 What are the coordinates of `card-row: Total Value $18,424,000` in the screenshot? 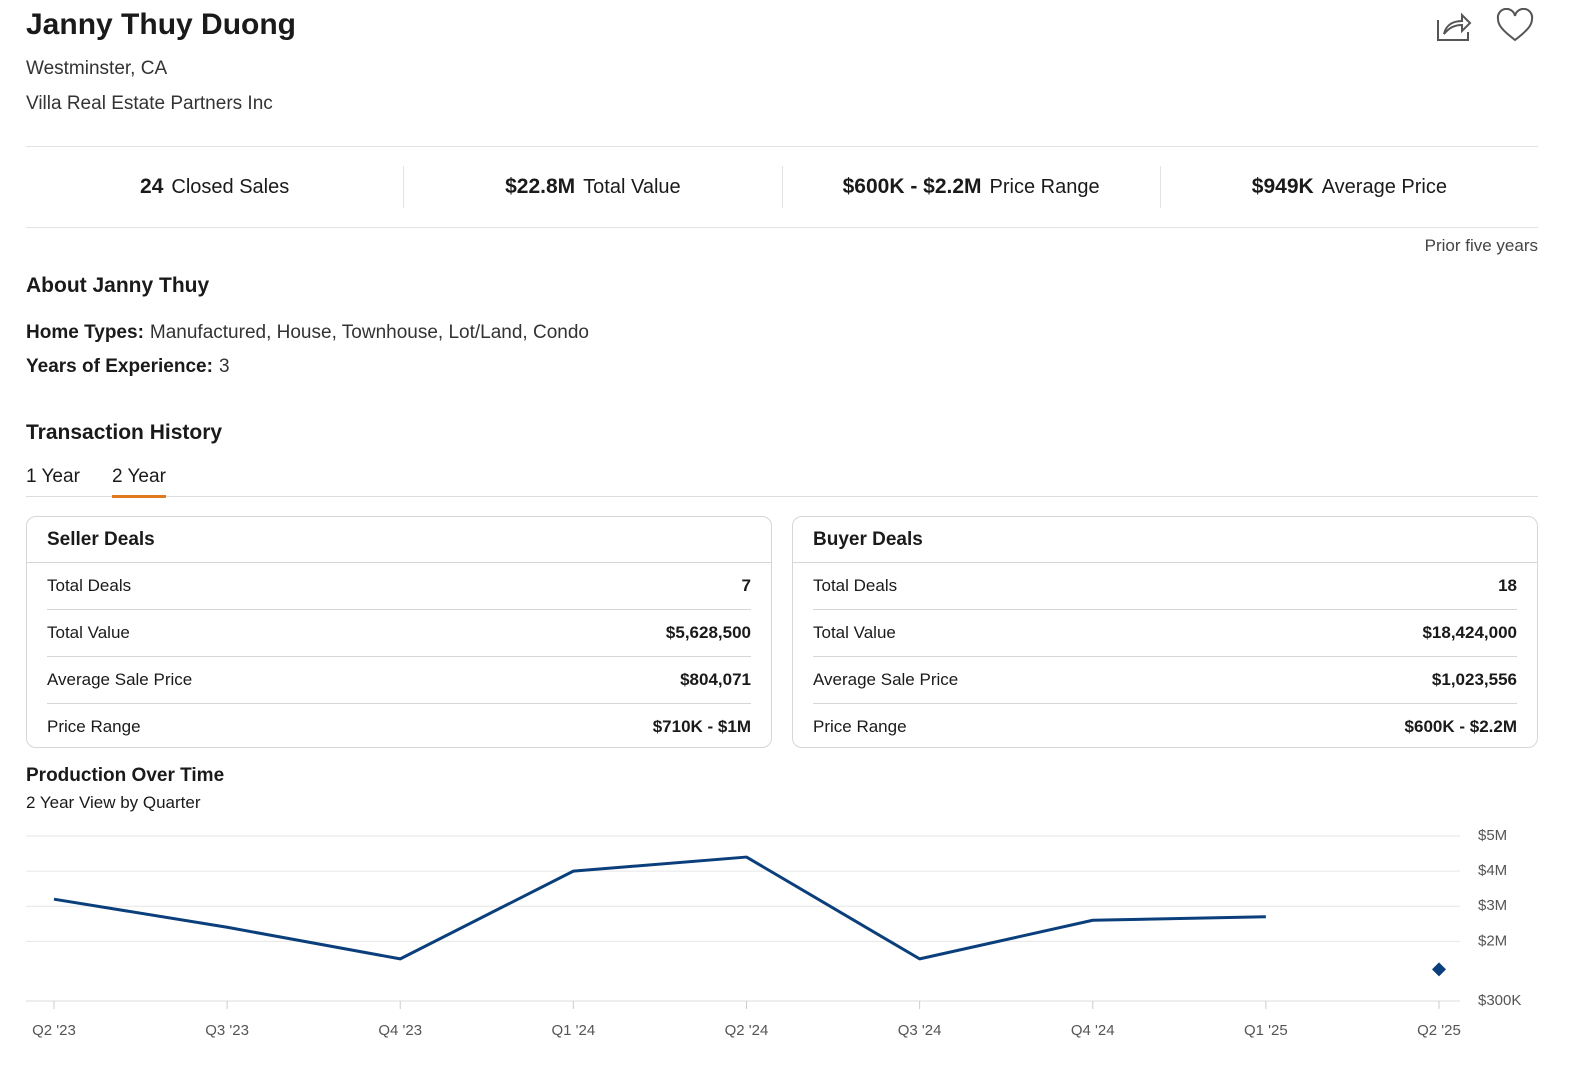 It's located at (1165, 633).